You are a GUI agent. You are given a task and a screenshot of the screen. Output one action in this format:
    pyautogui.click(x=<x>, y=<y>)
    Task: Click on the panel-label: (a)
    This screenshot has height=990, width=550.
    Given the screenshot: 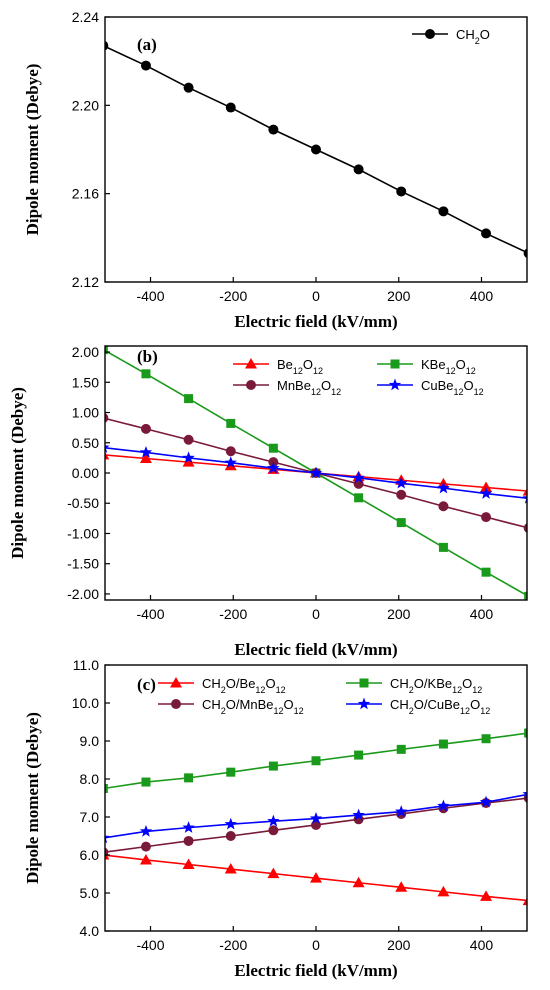 What is the action you would take?
    pyautogui.click(x=147, y=44)
    